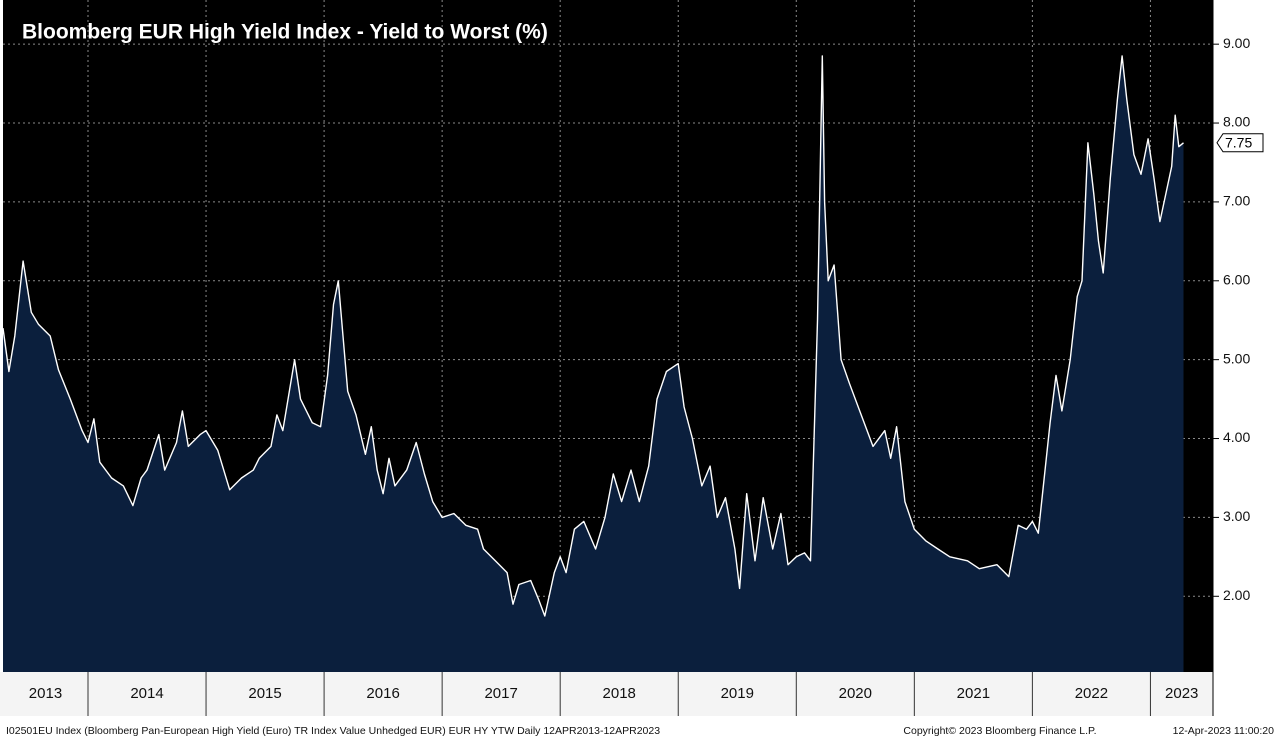  What do you see at coordinates (1236, 43) in the screenshot?
I see `y-tick-label: 9.00` at bounding box center [1236, 43].